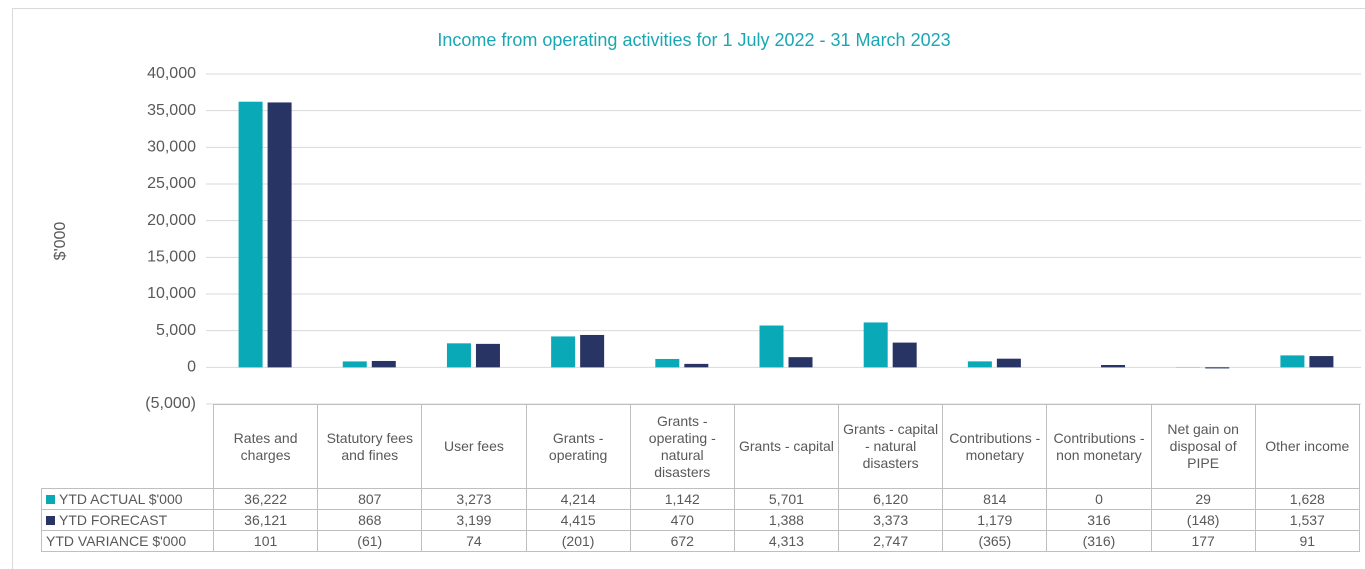  Describe the element at coordinates (191, 367) in the screenshot. I see `y-tick-label: 0` at that location.